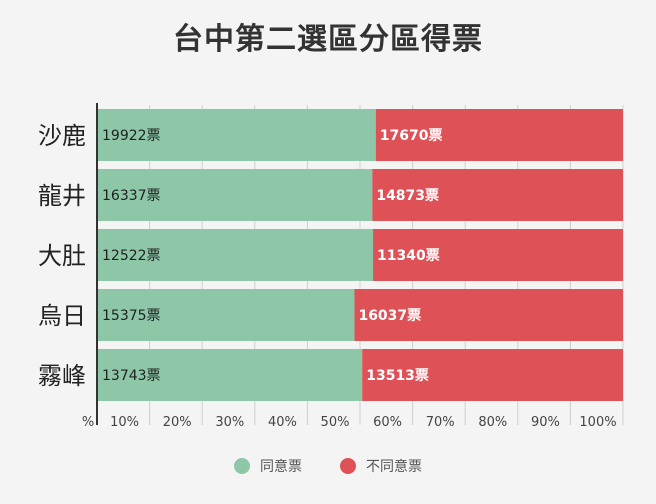 This screenshot has height=504, width=656. Describe the element at coordinates (62, 376) in the screenshot. I see `category-label: 霧峰` at that location.